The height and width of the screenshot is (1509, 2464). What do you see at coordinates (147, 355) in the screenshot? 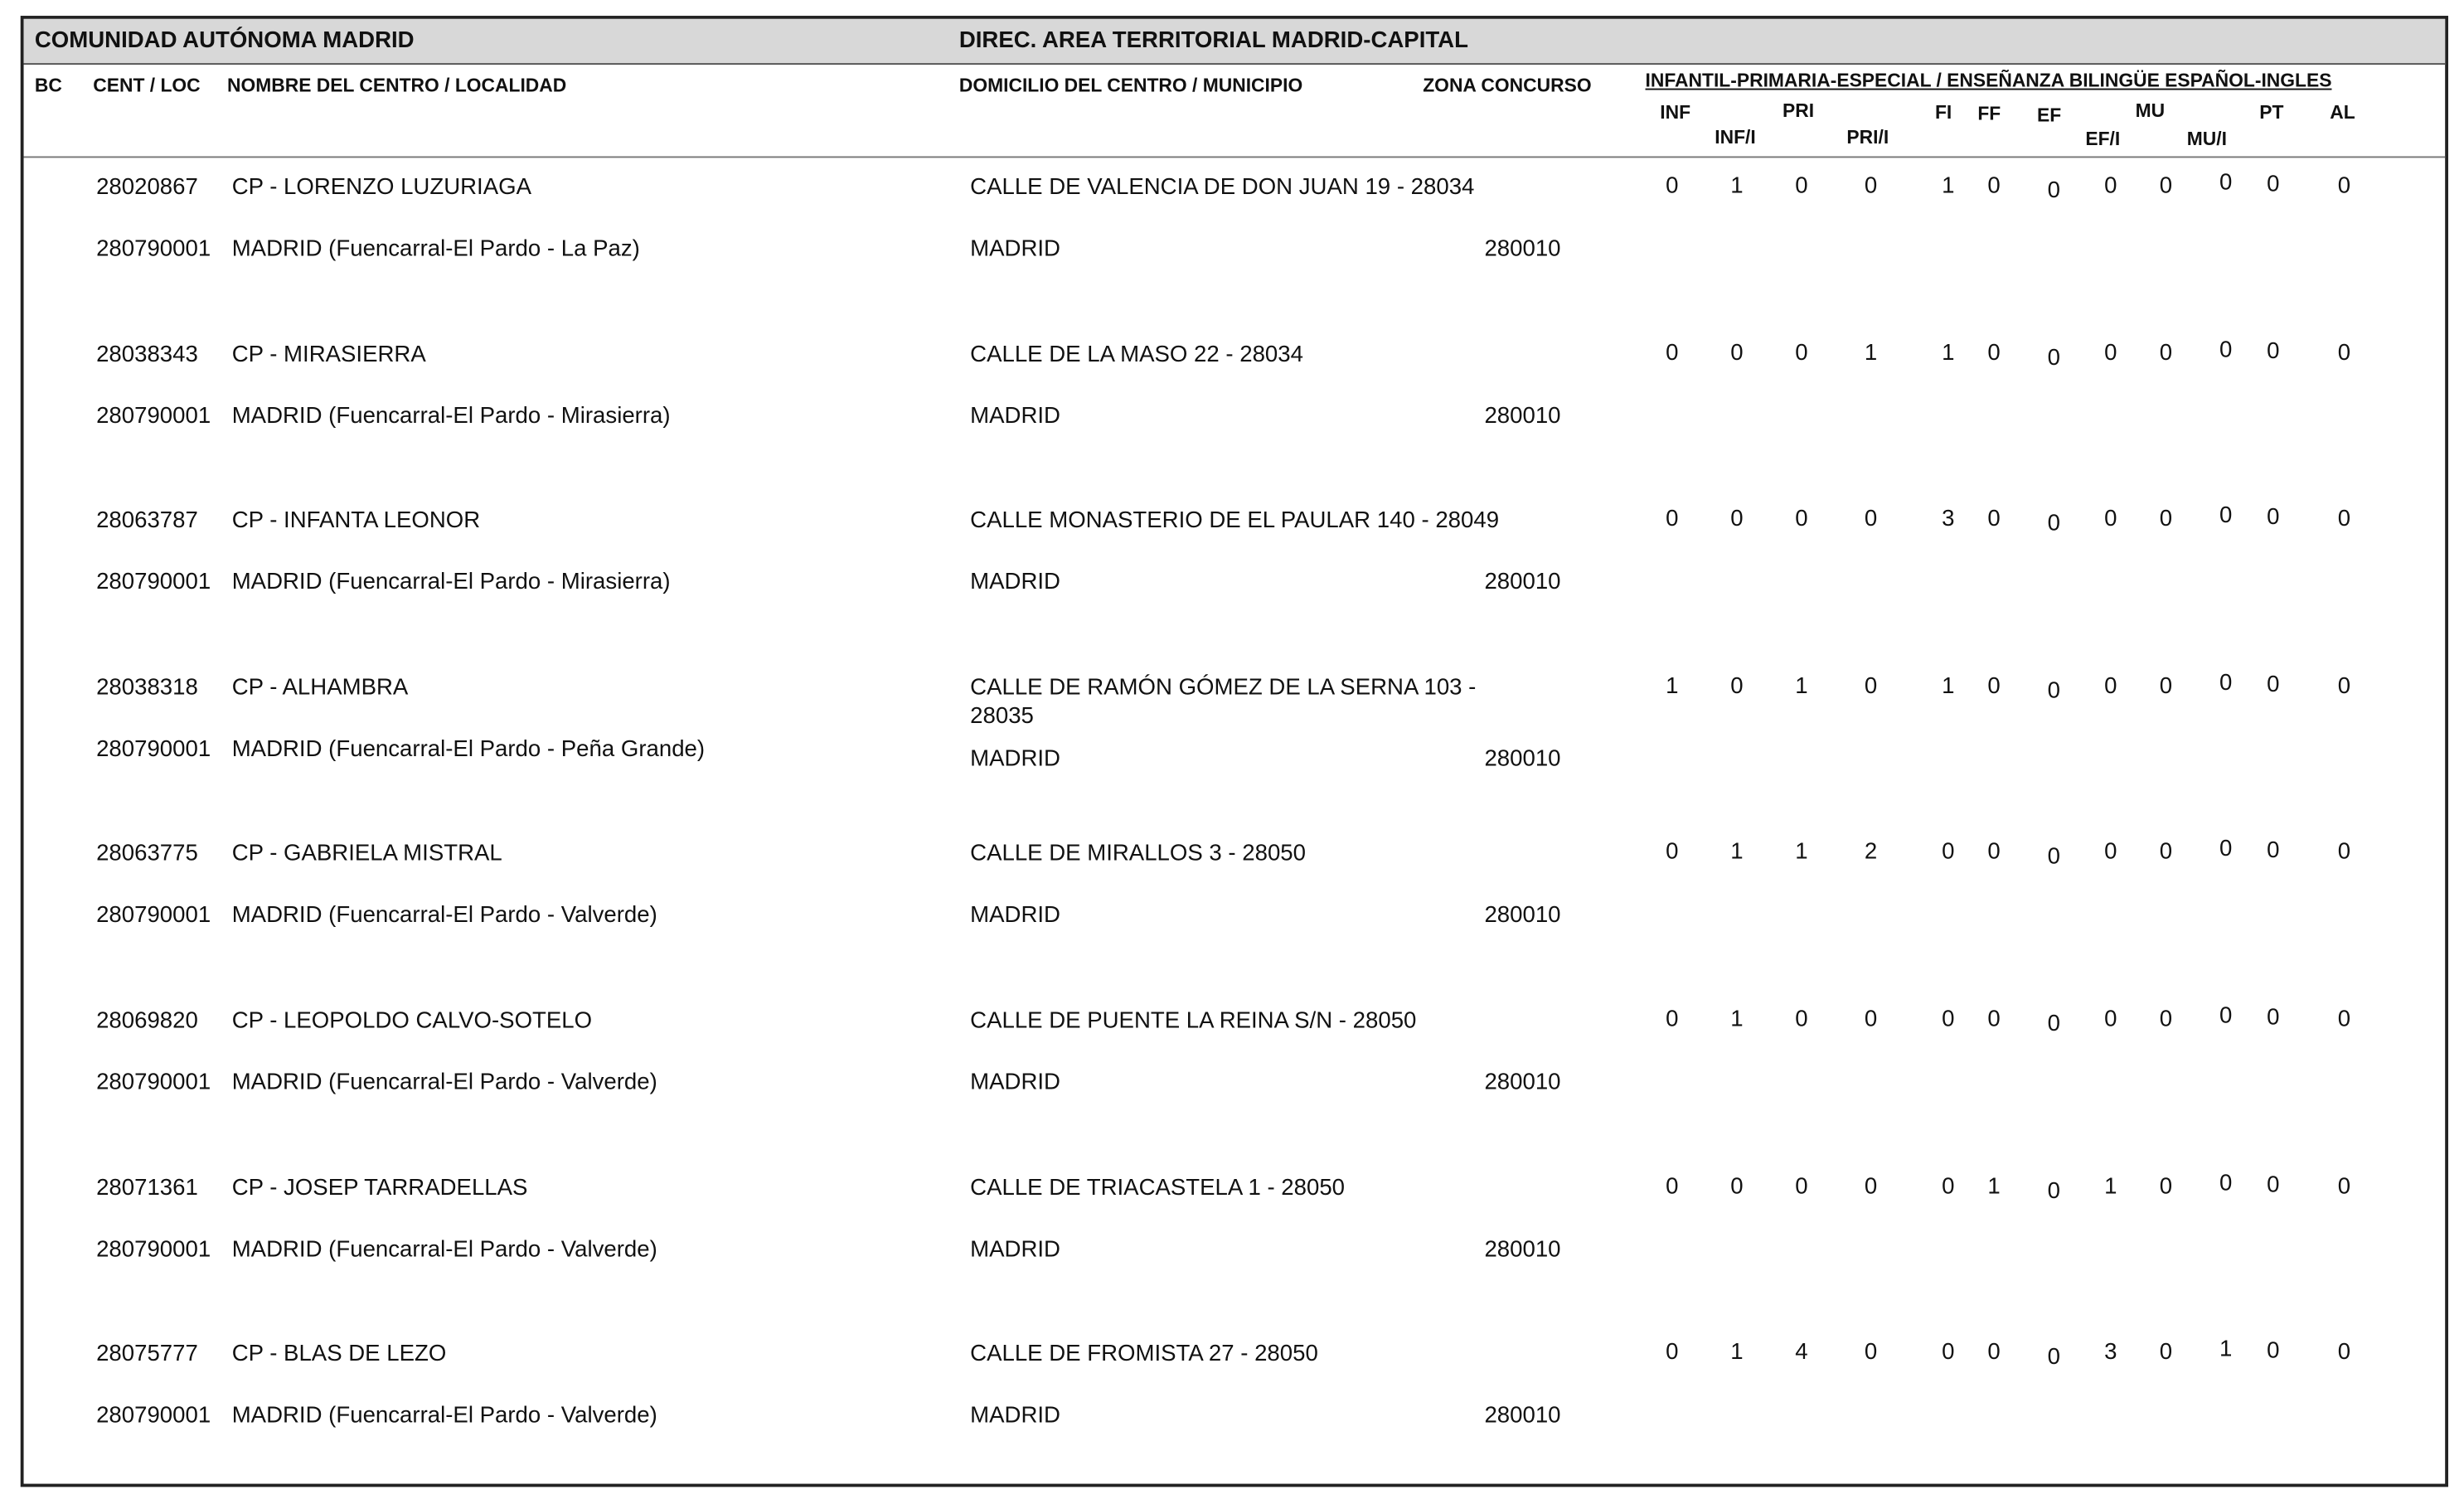
I see `center-code: 28038343` at bounding box center [147, 355].